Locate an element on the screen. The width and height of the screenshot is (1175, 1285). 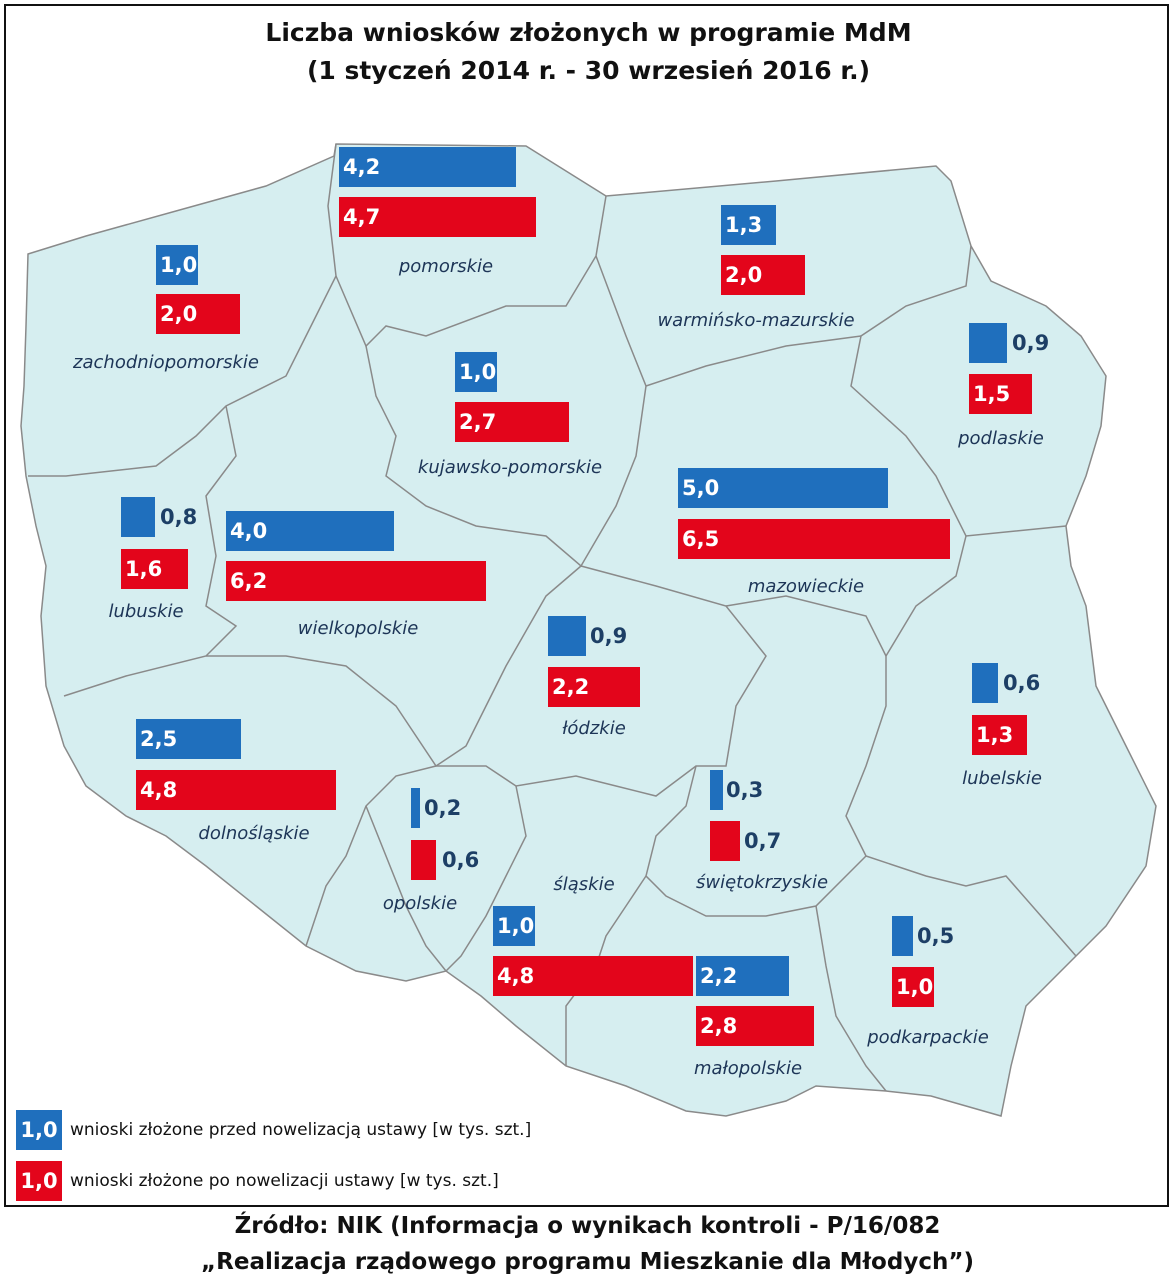
region-label-podkarpackie: podkarpackie is located at coordinates (928, 1037).